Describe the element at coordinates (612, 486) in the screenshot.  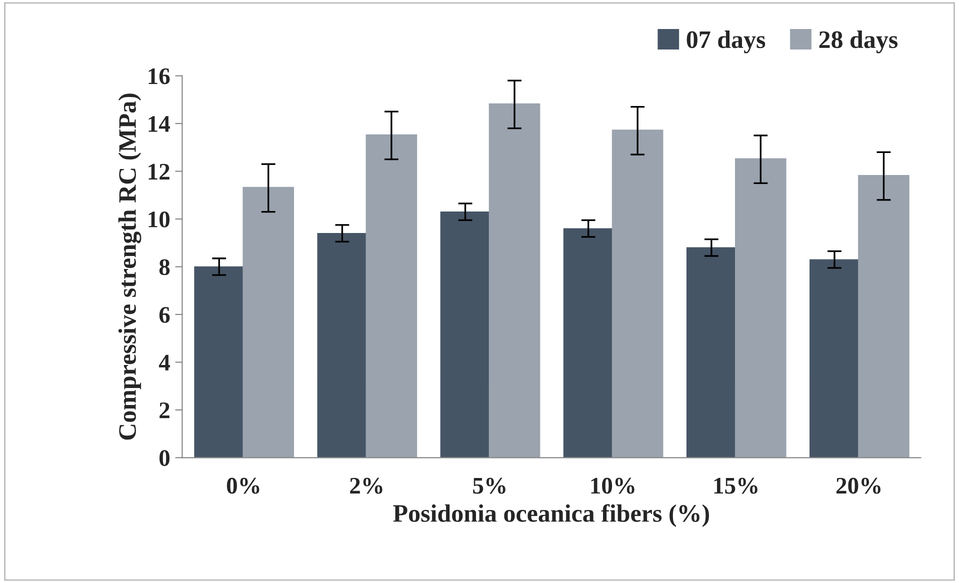
I see `x-tick-label: 10%` at that location.